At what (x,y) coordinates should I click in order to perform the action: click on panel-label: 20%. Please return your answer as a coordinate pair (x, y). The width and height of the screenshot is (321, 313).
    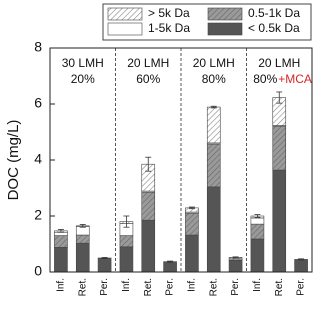
    Looking at the image, I should click on (83, 79).